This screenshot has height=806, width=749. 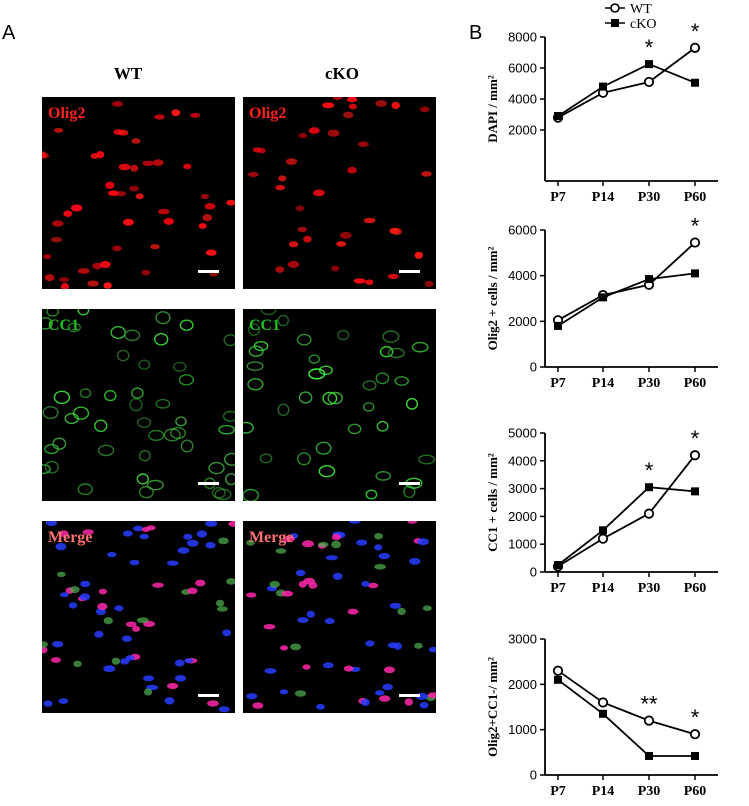 What do you see at coordinates (138, 405) in the screenshot?
I see `micrograph-cc1-wt: CC1` at bounding box center [138, 405].